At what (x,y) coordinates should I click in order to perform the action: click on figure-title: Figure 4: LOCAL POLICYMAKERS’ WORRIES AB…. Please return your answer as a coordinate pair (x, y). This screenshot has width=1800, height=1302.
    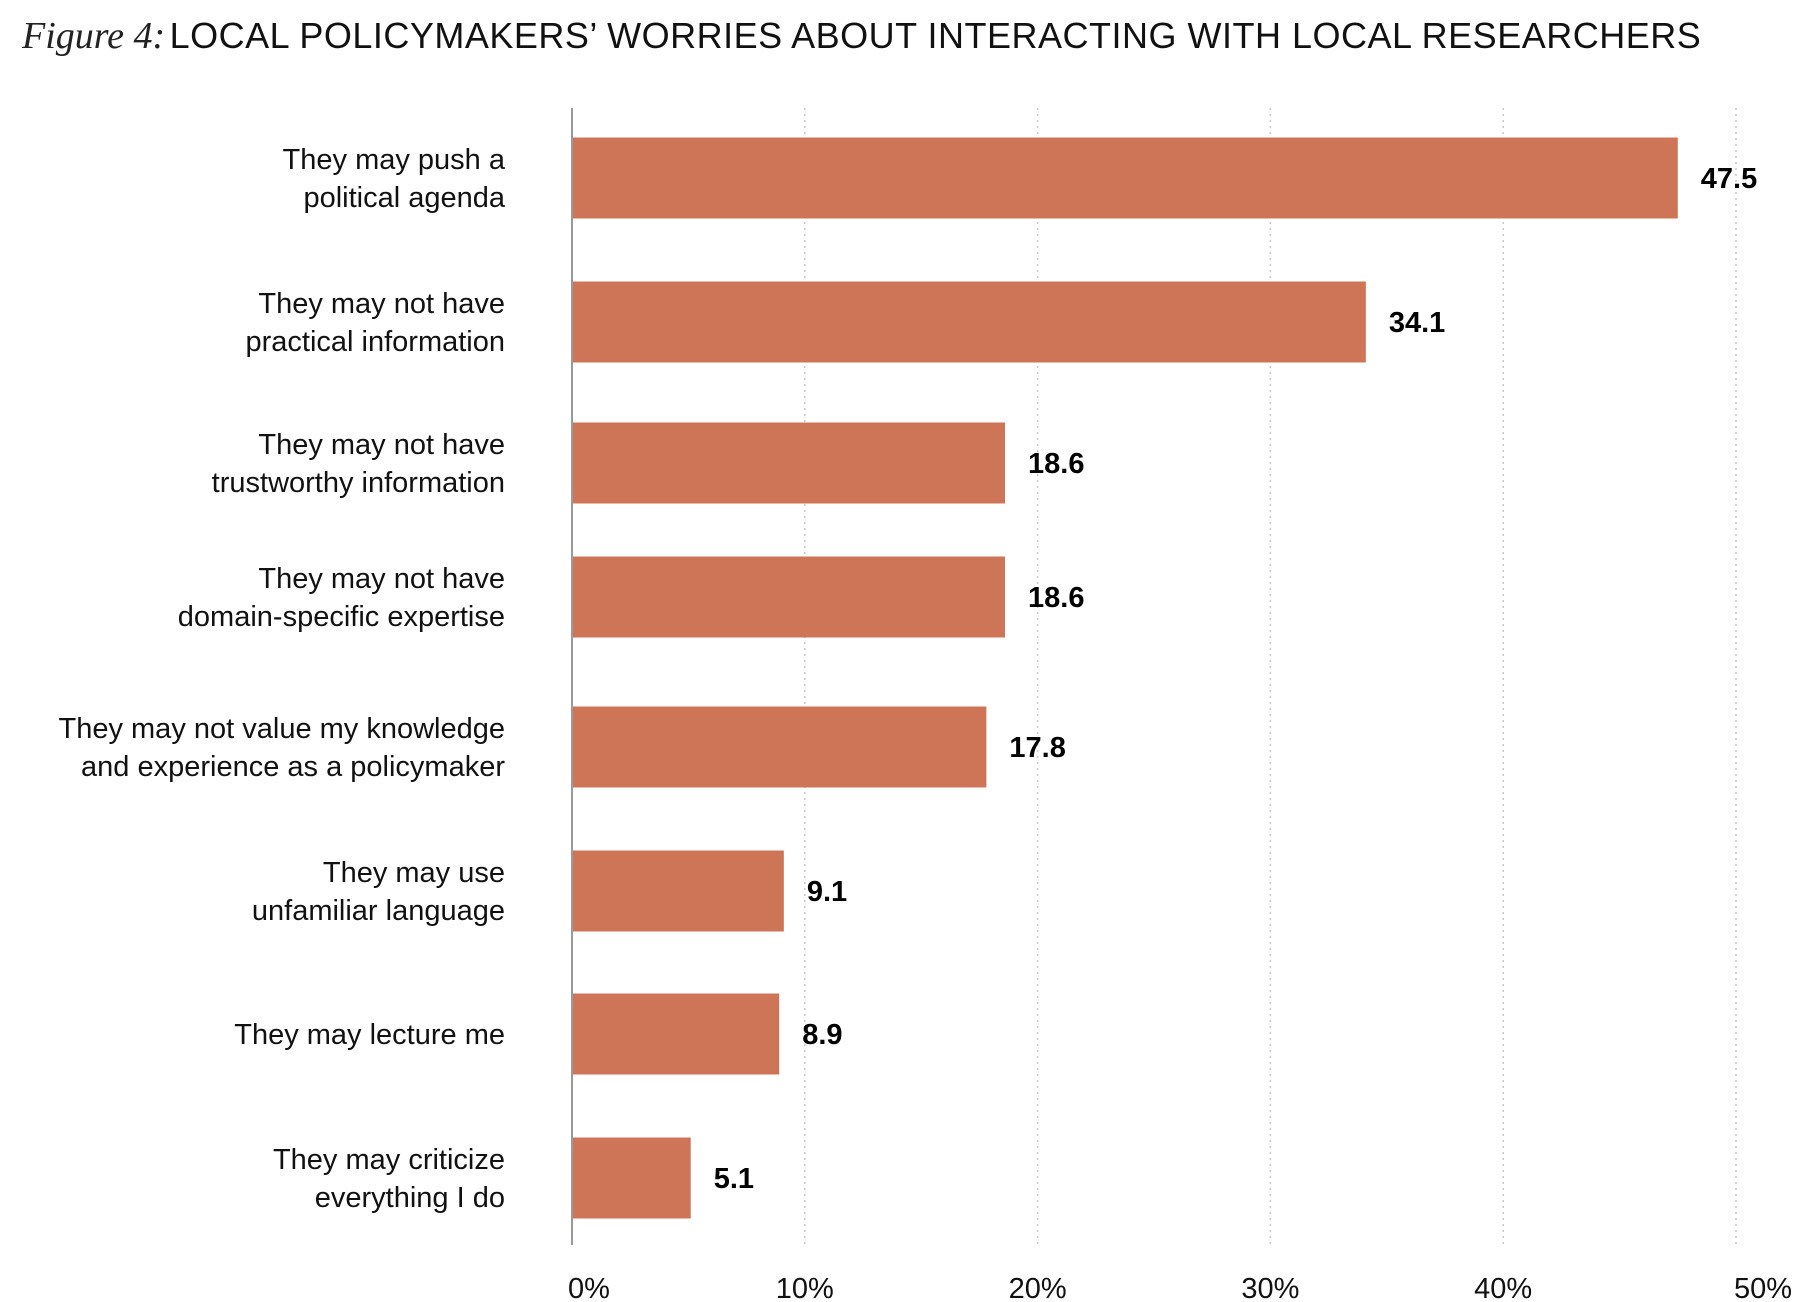
    Looking at the image, I should click on (902, 36).